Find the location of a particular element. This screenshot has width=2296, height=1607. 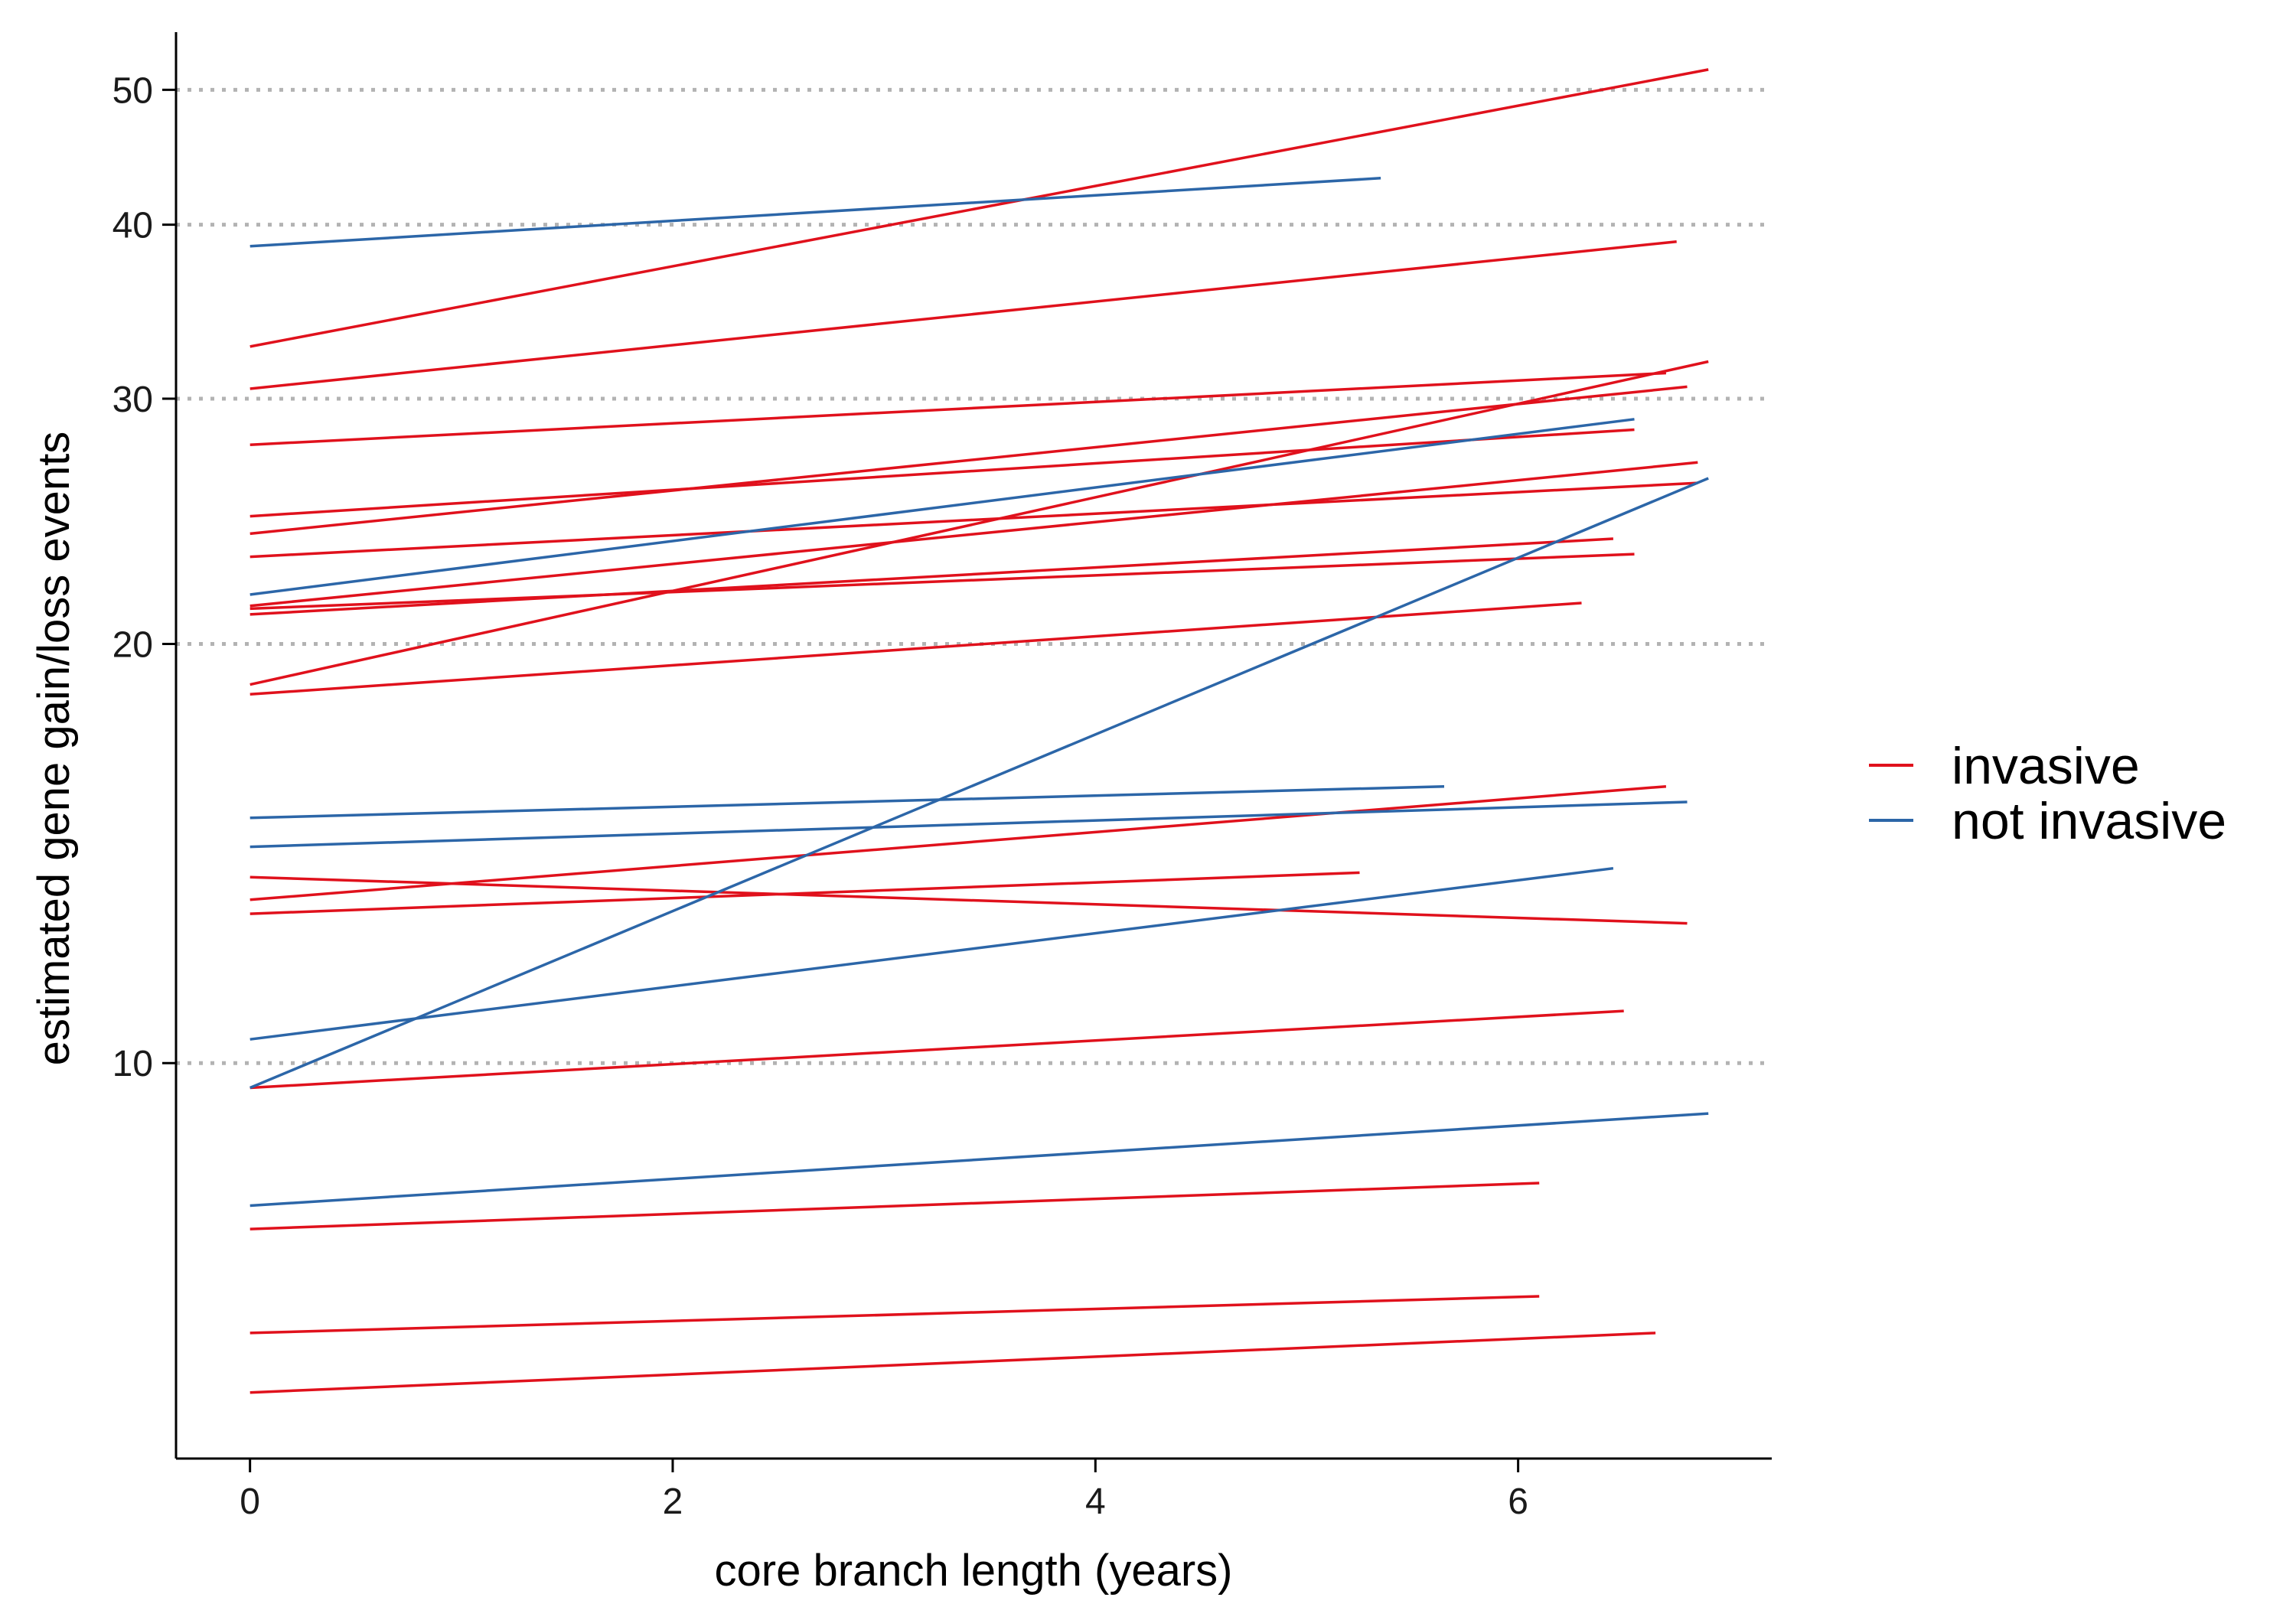

y-axis-title: estimated gene gain/loss events is located at coordinates (54, 749).